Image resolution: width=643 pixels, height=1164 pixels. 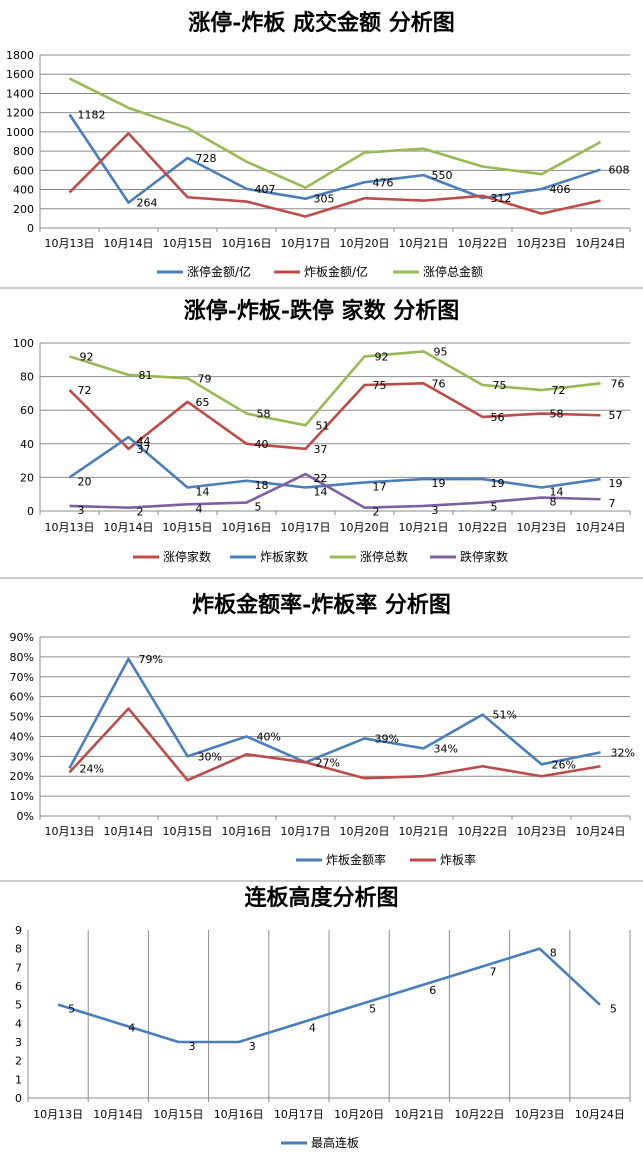 What do you see at coordinates (203, 402) in the screenshot?
I see `data-label: 65` at bounding box center [203, 402].